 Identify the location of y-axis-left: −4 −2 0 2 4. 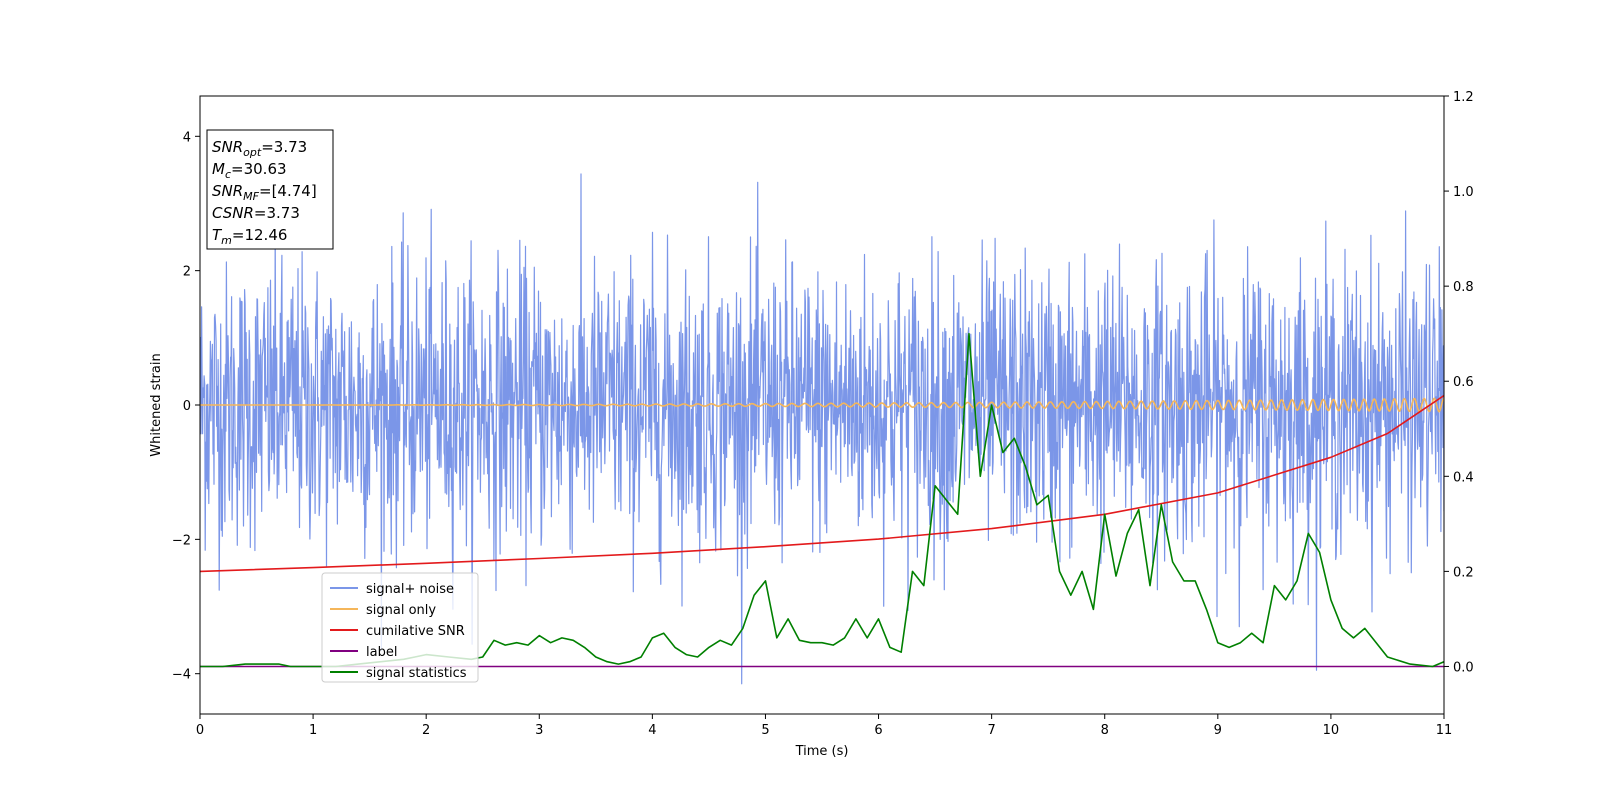
(186, 406).